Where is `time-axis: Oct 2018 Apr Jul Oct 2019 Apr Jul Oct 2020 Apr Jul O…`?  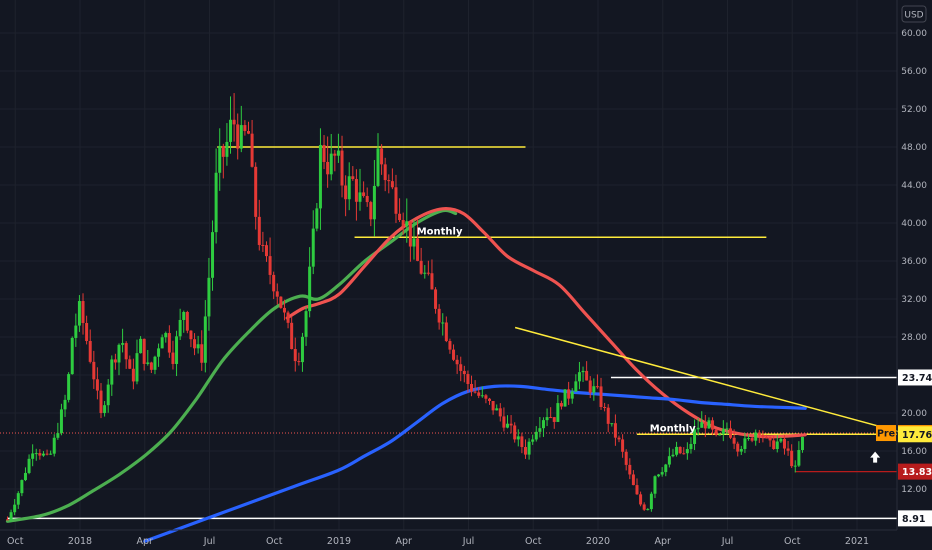 time-axis: Oct 2018 Apr Jul Oct 2019 Apr Jul Oct 2020 Apr Jul O… is located at coordinates (448, 538).